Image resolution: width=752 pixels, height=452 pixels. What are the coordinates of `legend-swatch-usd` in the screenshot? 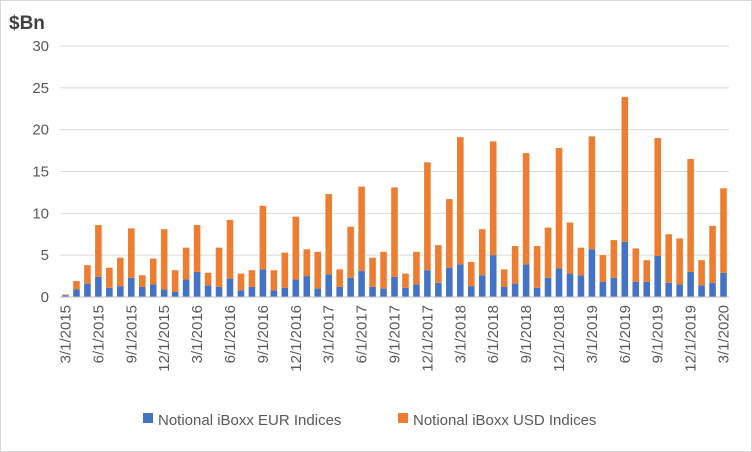 It's located at (403, 418).